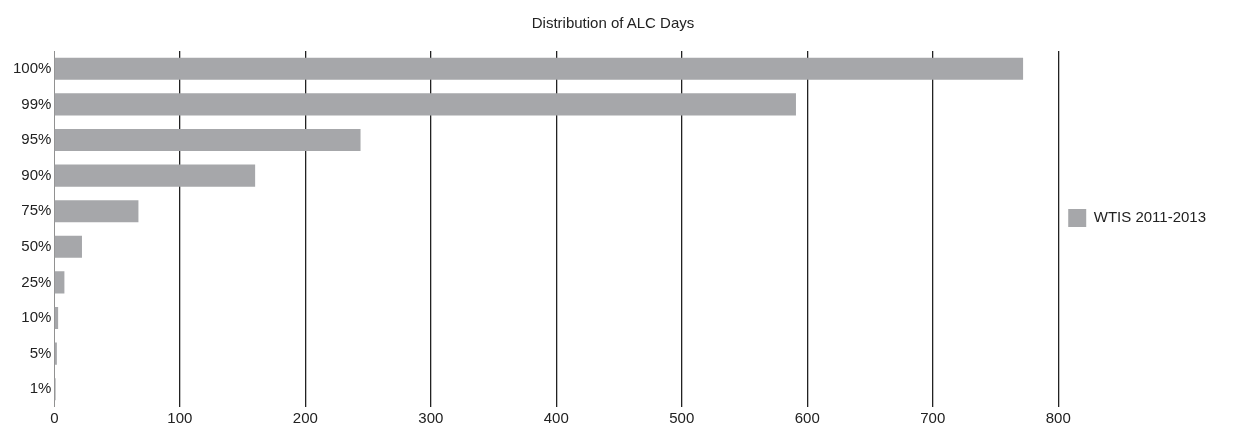 The height and width of the screenshot is (436, 1246). I want to click on y-tick-label: 99%, so click(36, 103).